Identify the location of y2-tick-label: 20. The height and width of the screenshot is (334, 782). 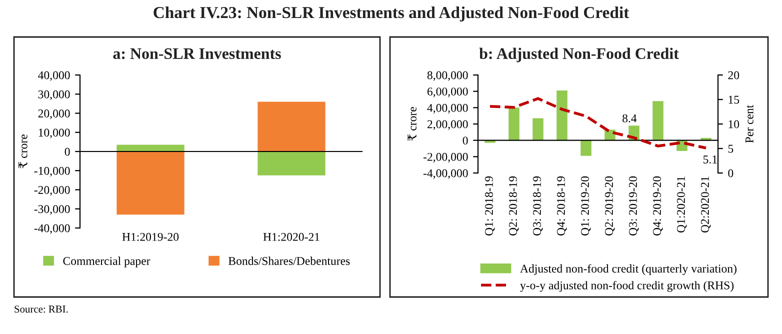
(734, 75).